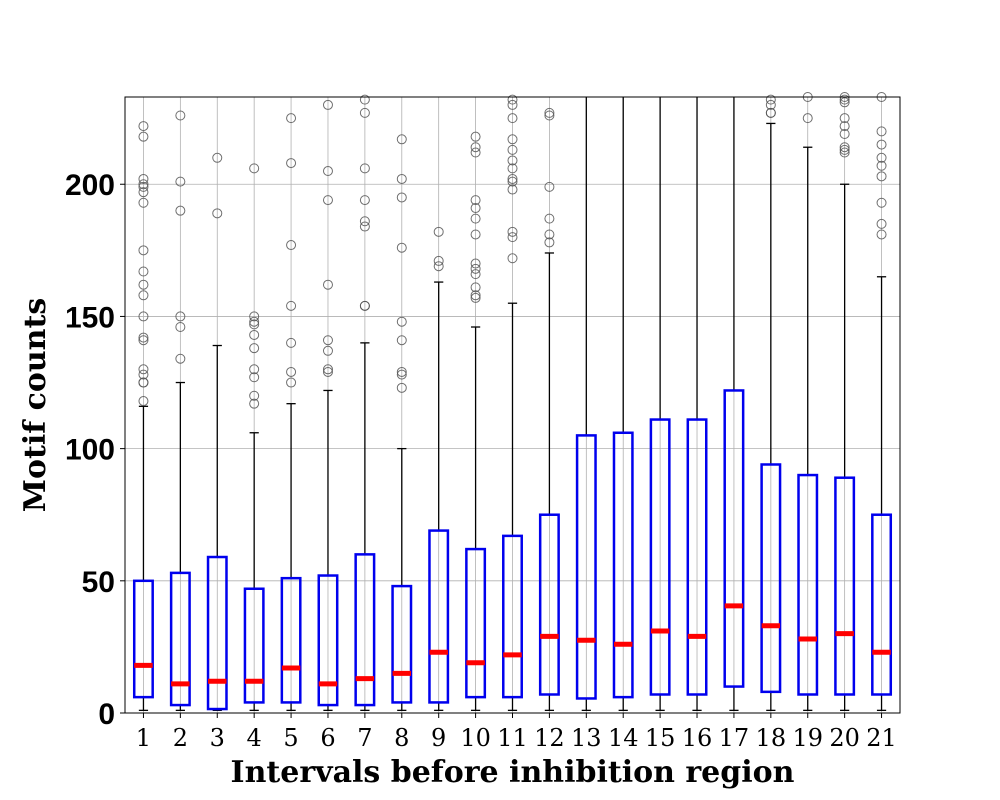 This screenshot has height=800, width=1000. I want to click on x-axis-ticks: 1 2 3 4 5 6 7 8 9 10 11 12 13 14 15 16 17 18 19 20 21, so click(516, 732).